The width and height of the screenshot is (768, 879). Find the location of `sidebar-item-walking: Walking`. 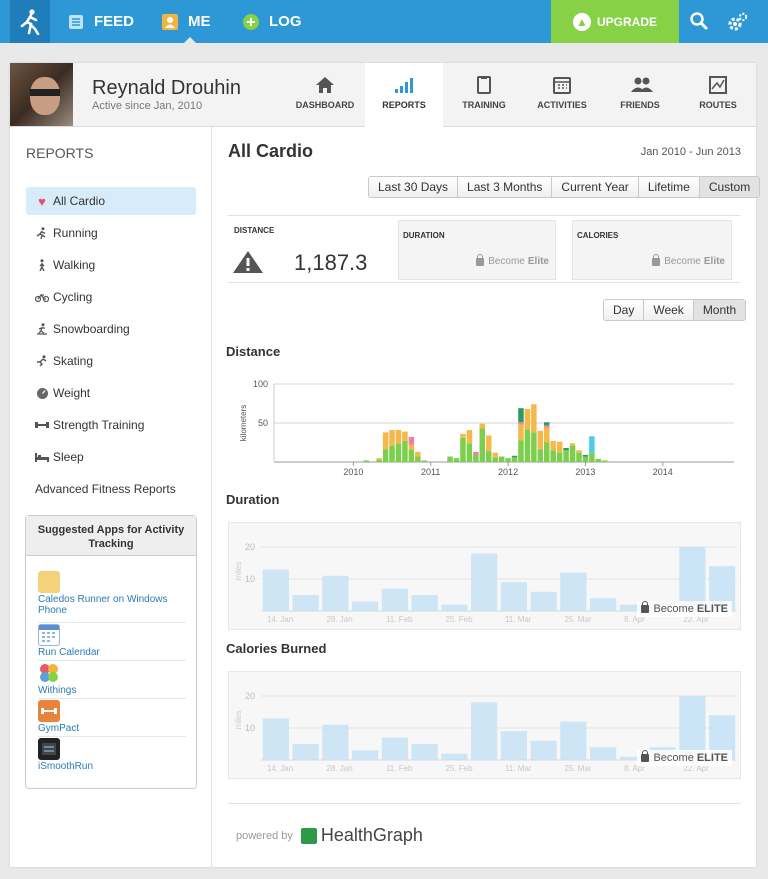

sidebar-item-walking: Walking is located at coordinates (111, 265).